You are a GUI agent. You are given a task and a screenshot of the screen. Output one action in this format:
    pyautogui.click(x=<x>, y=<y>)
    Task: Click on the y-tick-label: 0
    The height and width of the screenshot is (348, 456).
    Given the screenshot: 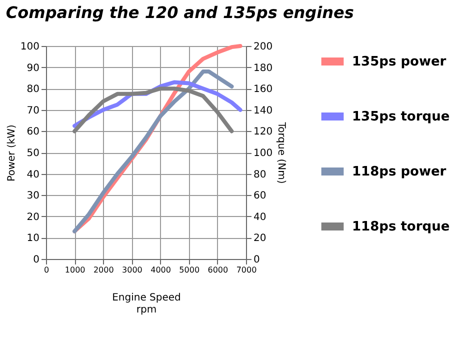 What is the action you would take?
    pyautogui.click(x=36, y=260)
    